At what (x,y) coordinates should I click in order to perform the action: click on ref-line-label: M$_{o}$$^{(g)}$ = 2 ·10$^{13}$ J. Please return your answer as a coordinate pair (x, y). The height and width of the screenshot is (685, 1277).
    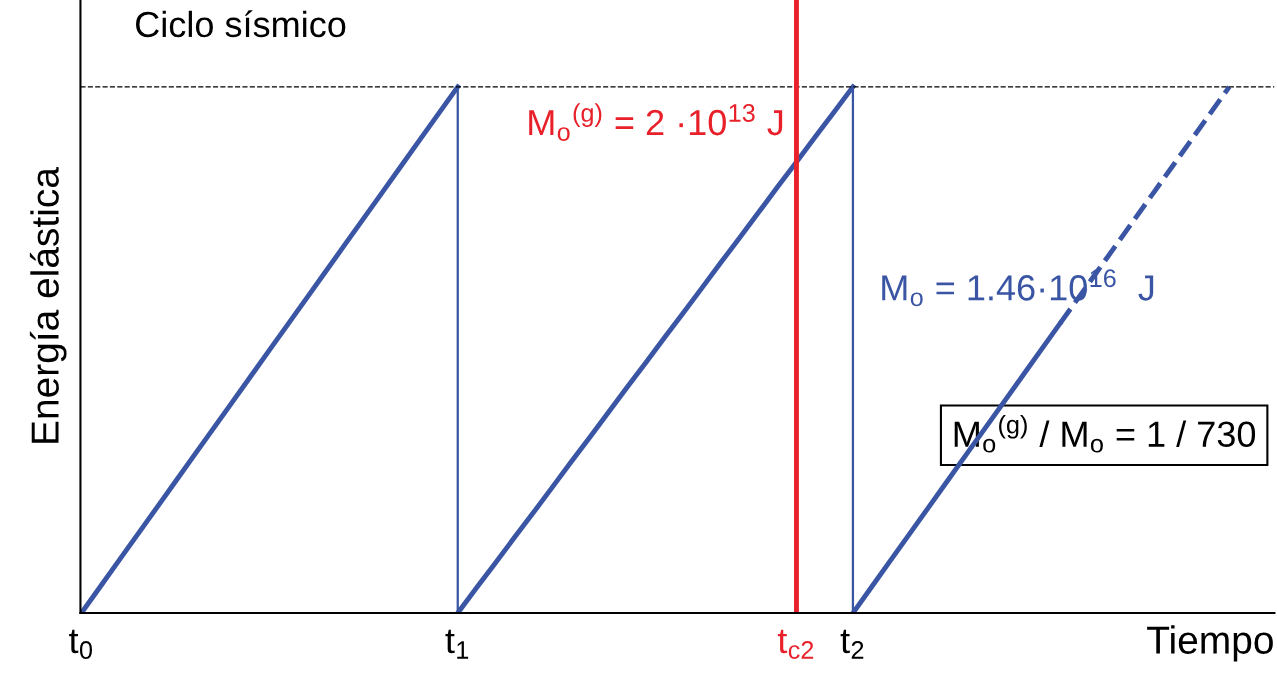
    Looking at the image, I should click on (656, 122).